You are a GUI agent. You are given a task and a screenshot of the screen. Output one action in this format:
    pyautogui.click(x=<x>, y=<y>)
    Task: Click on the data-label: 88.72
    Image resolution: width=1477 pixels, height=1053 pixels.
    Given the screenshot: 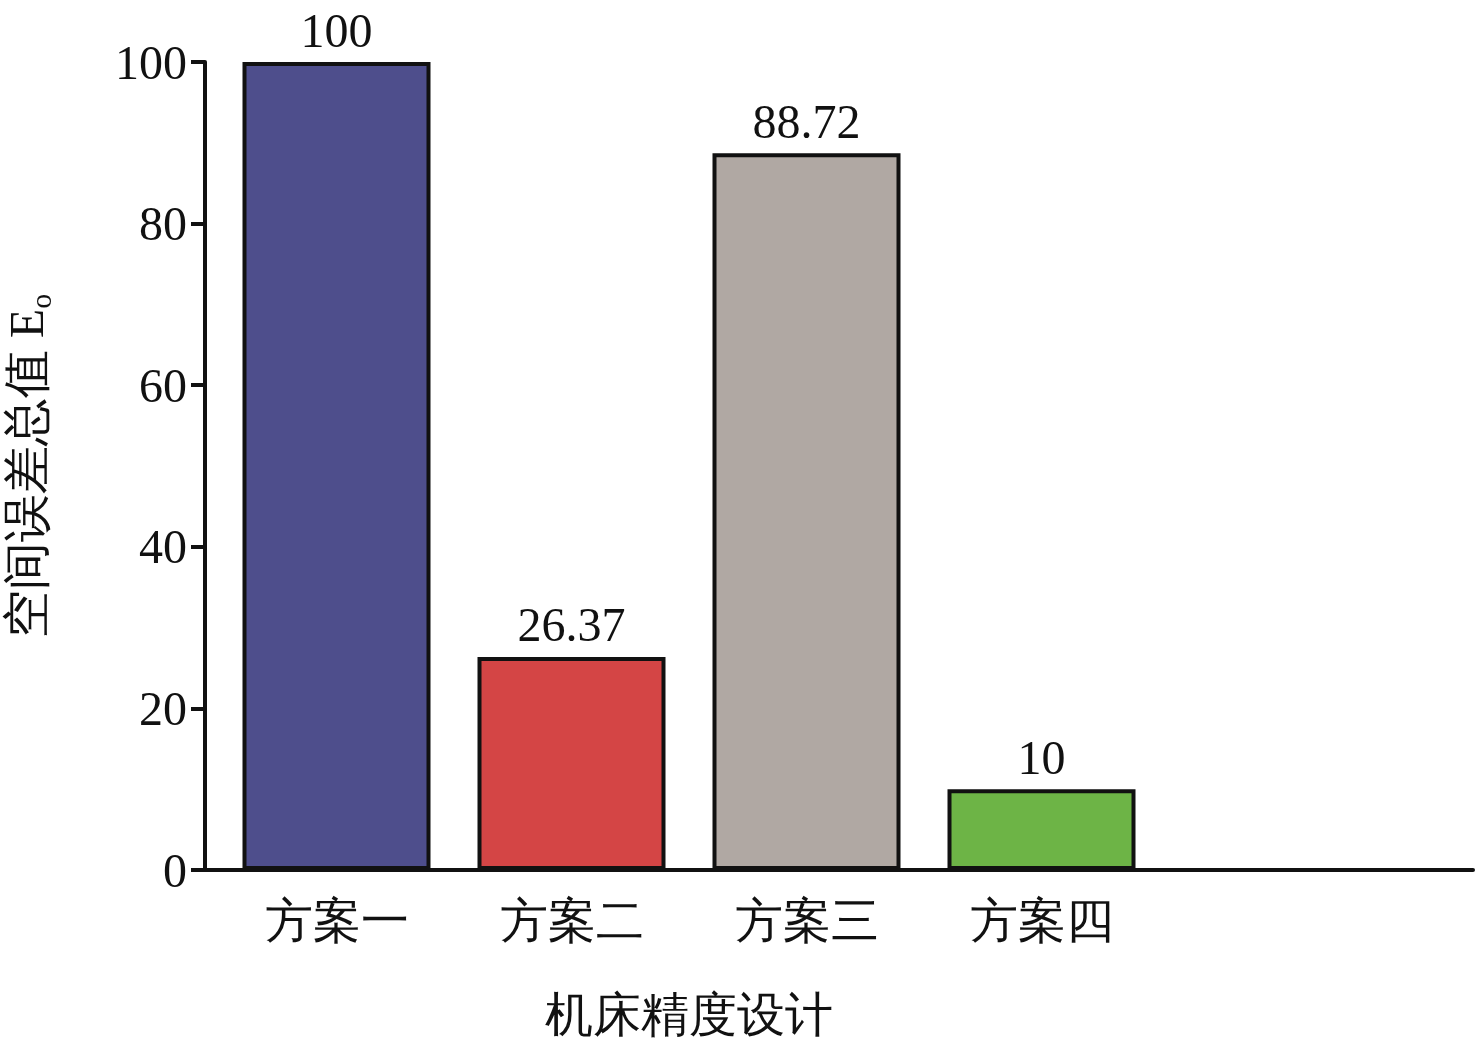 What is the action you would take?
    pyautogui.click(x=806, y=121)
    